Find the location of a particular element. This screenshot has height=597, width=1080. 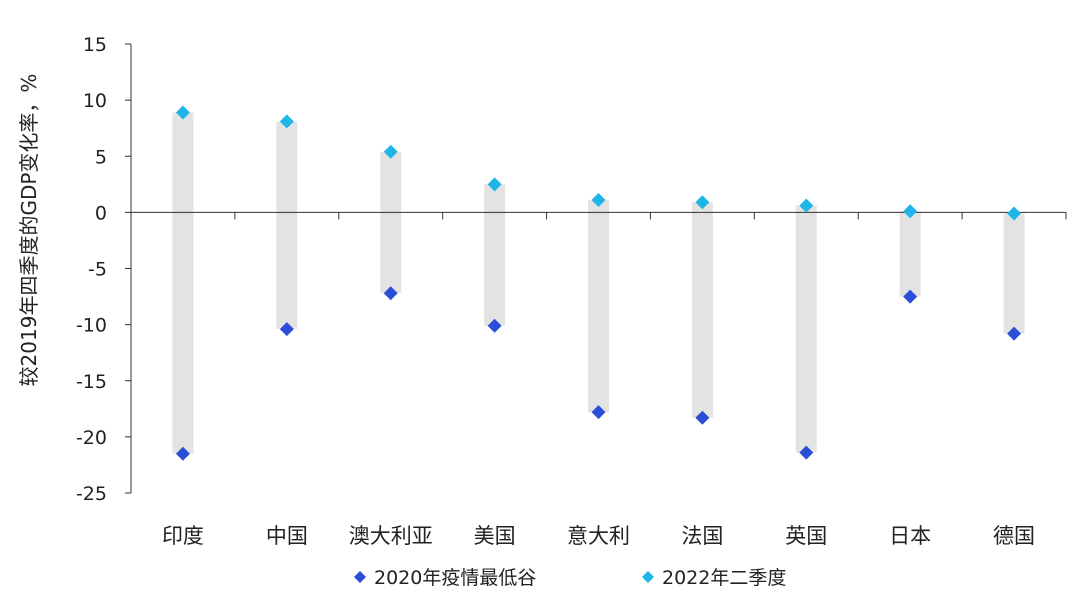

category-label: 法国 is located at coordinates (702, 536).